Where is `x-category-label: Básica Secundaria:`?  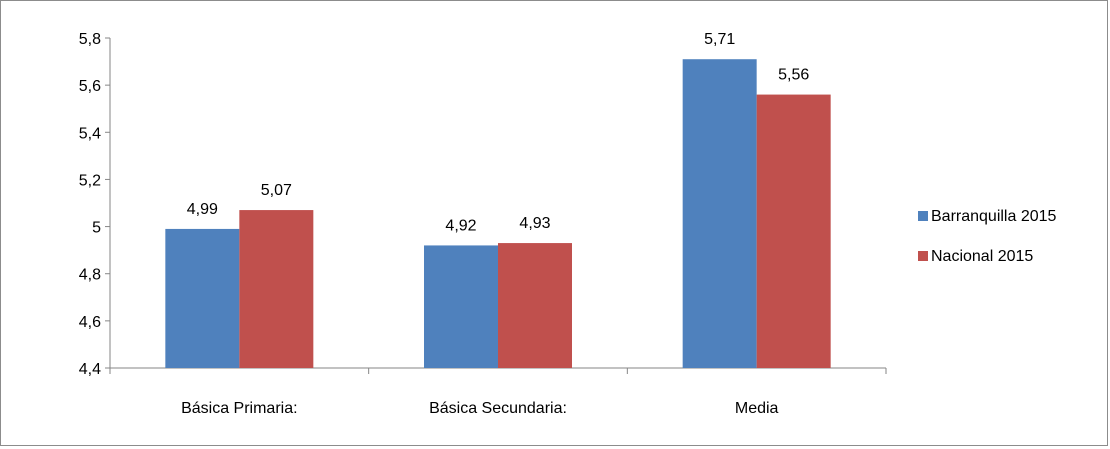
x-category-label: Básica Secundaria: is located at coordinates (498, 408).